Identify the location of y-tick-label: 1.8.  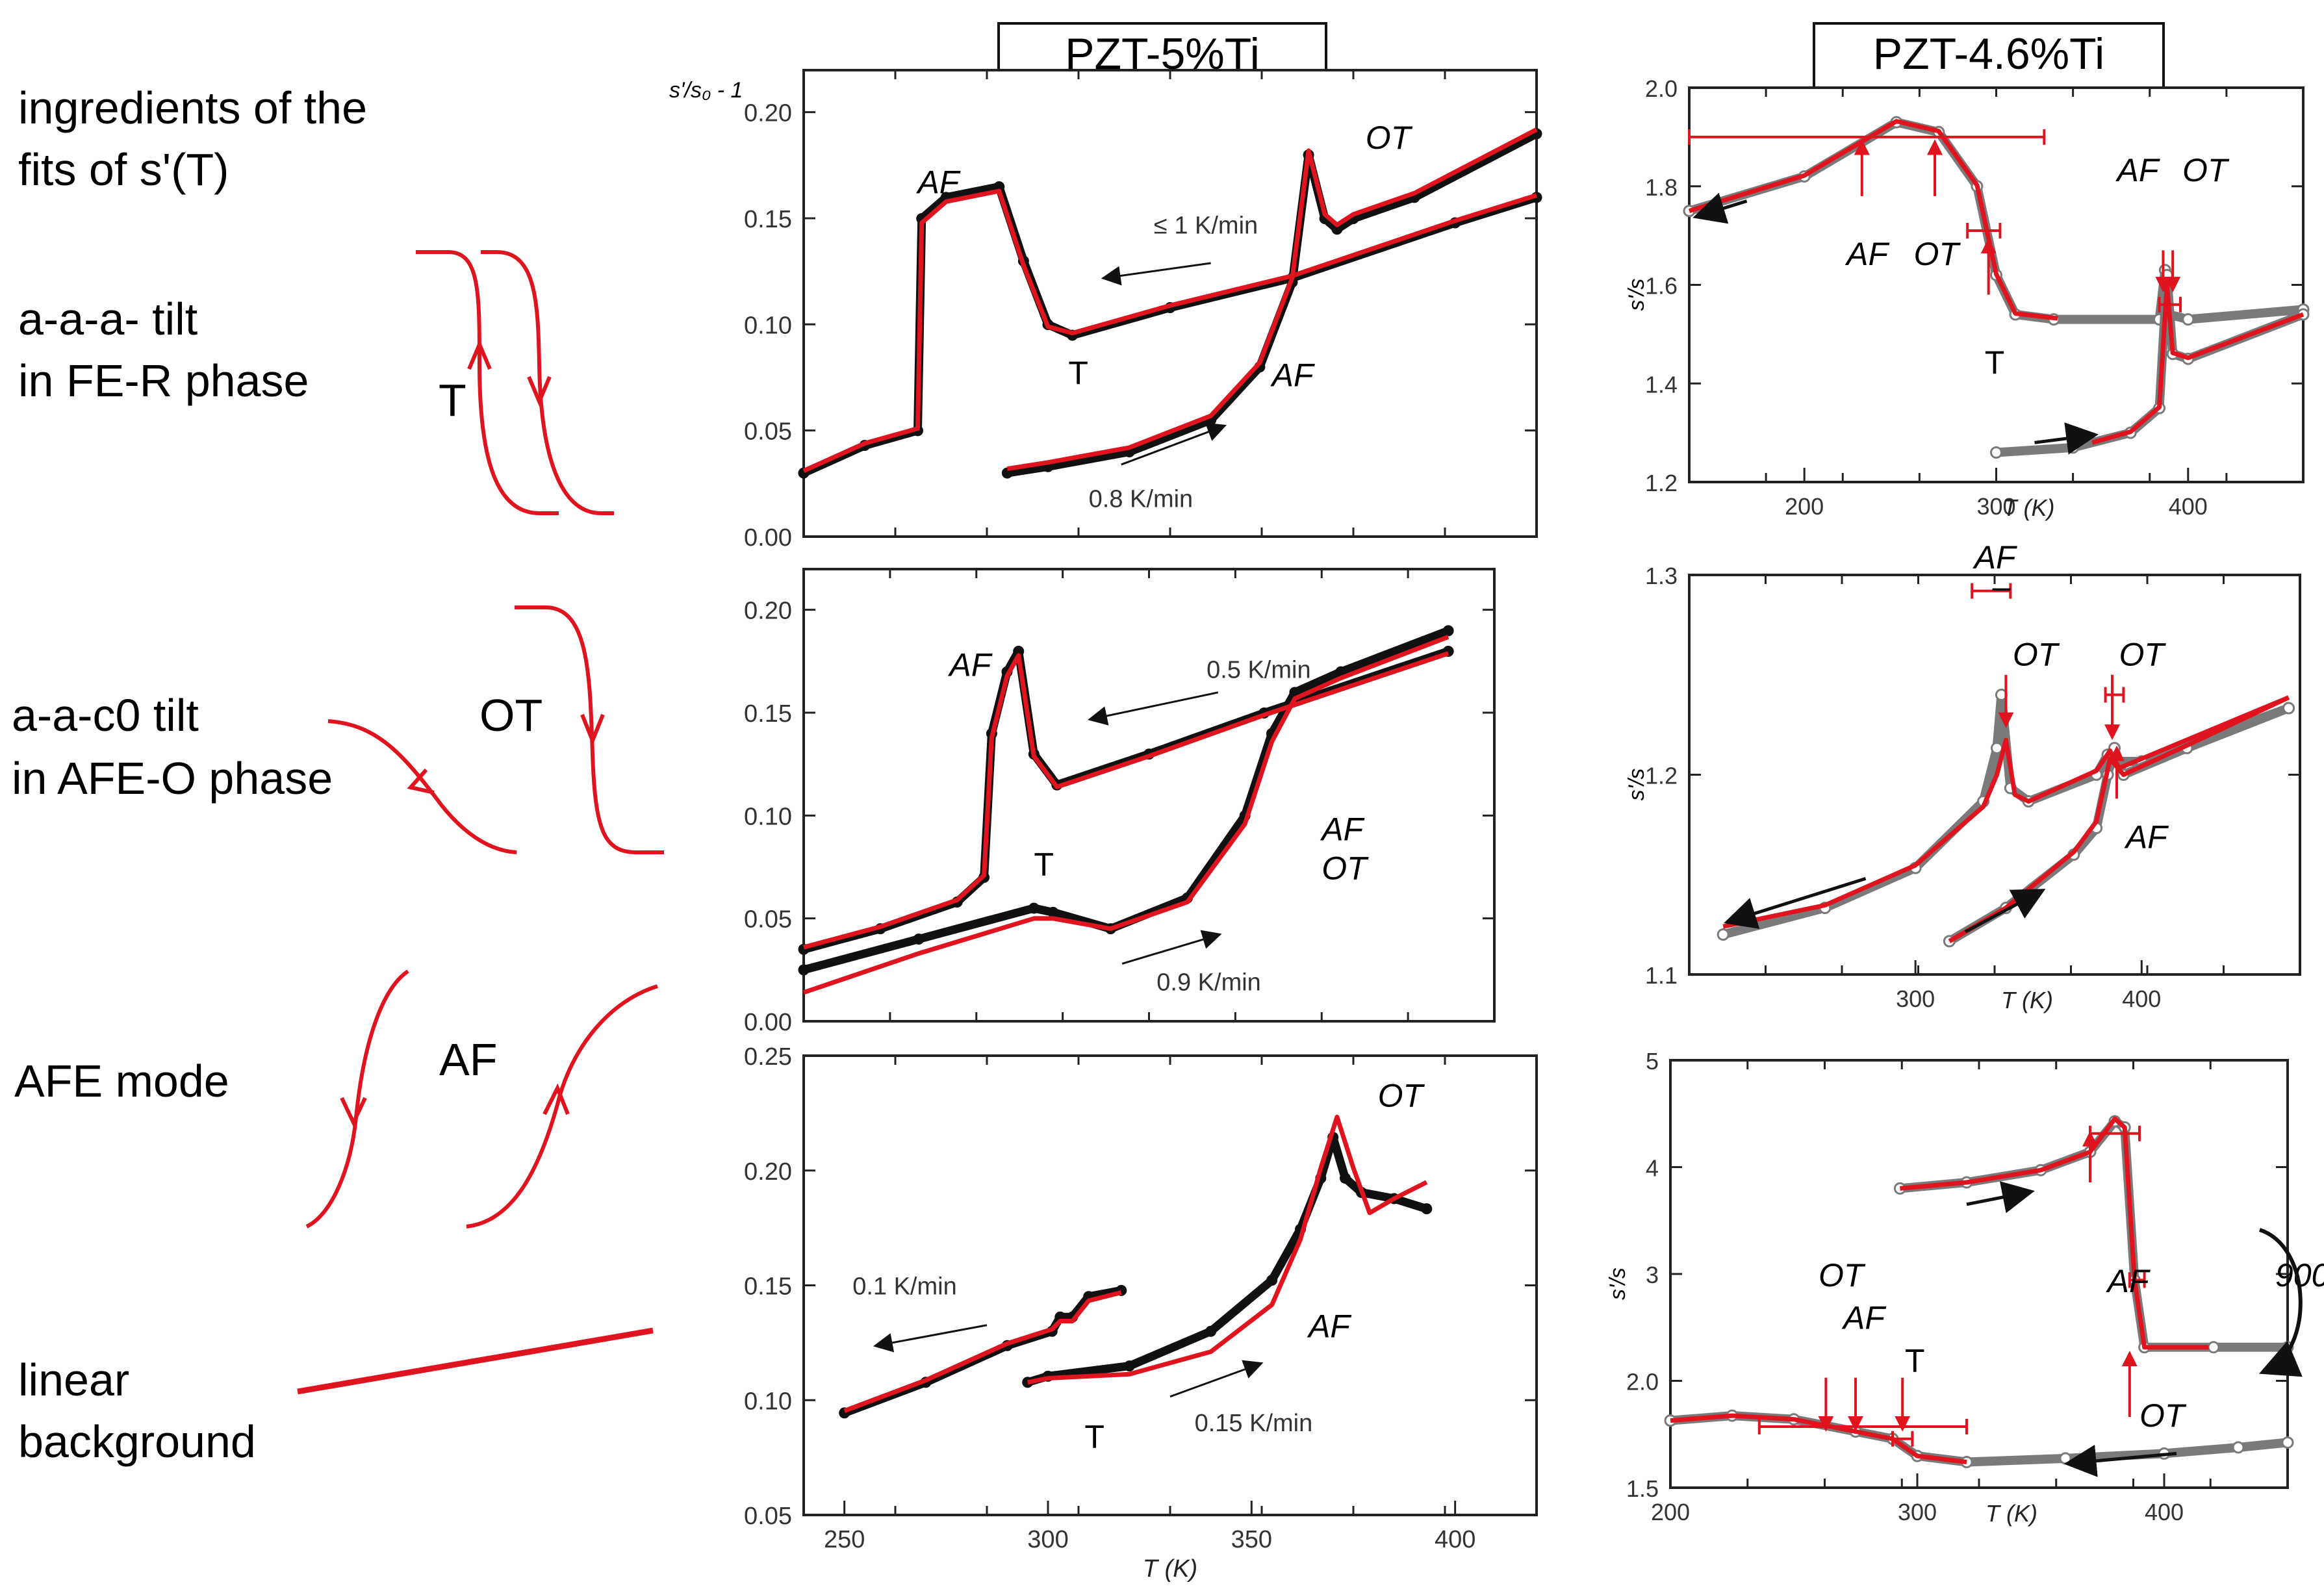
(1661, 187).